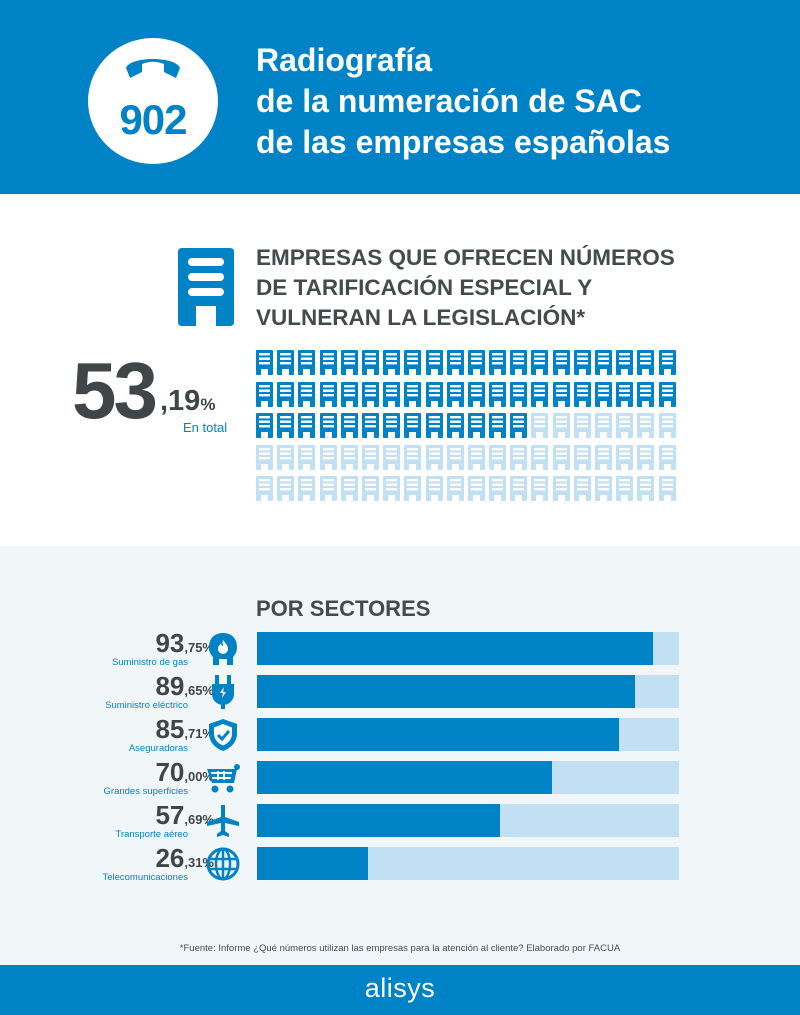 The height and width of the screenshot is (1015, 800). I want to click on sector-row: 26,31% Telecomunicaciones, so click(400, 866).